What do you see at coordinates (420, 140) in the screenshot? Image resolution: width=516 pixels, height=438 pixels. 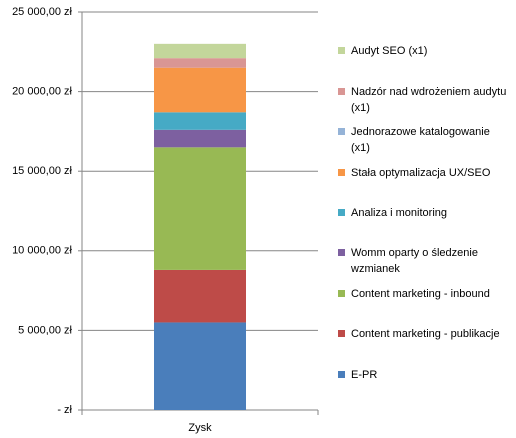 I see `legend-label: Jednorazowe katalogowanie (x1)` at bounding box center [420, 140].